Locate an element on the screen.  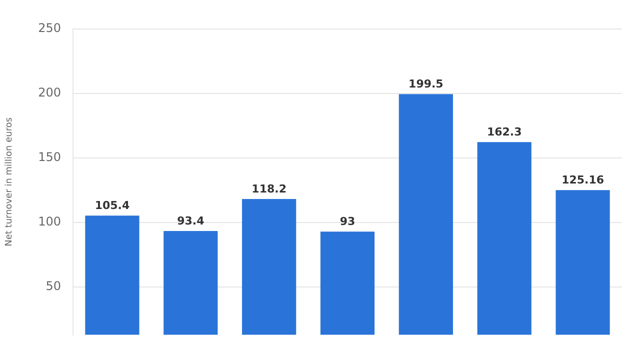
data-label: 93.4 is located at coordinates (191, 221).